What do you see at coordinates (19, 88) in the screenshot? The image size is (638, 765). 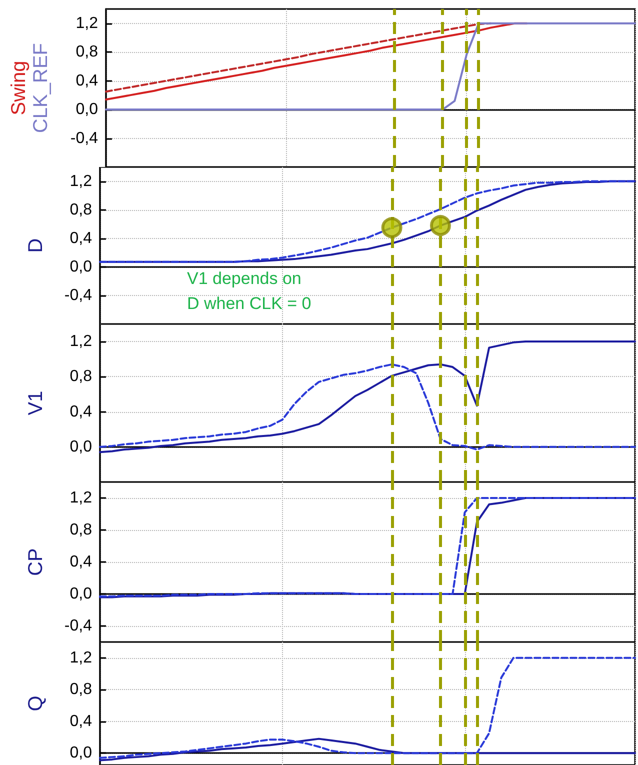 I see `text: Swing` at bounding box center [19, 88].